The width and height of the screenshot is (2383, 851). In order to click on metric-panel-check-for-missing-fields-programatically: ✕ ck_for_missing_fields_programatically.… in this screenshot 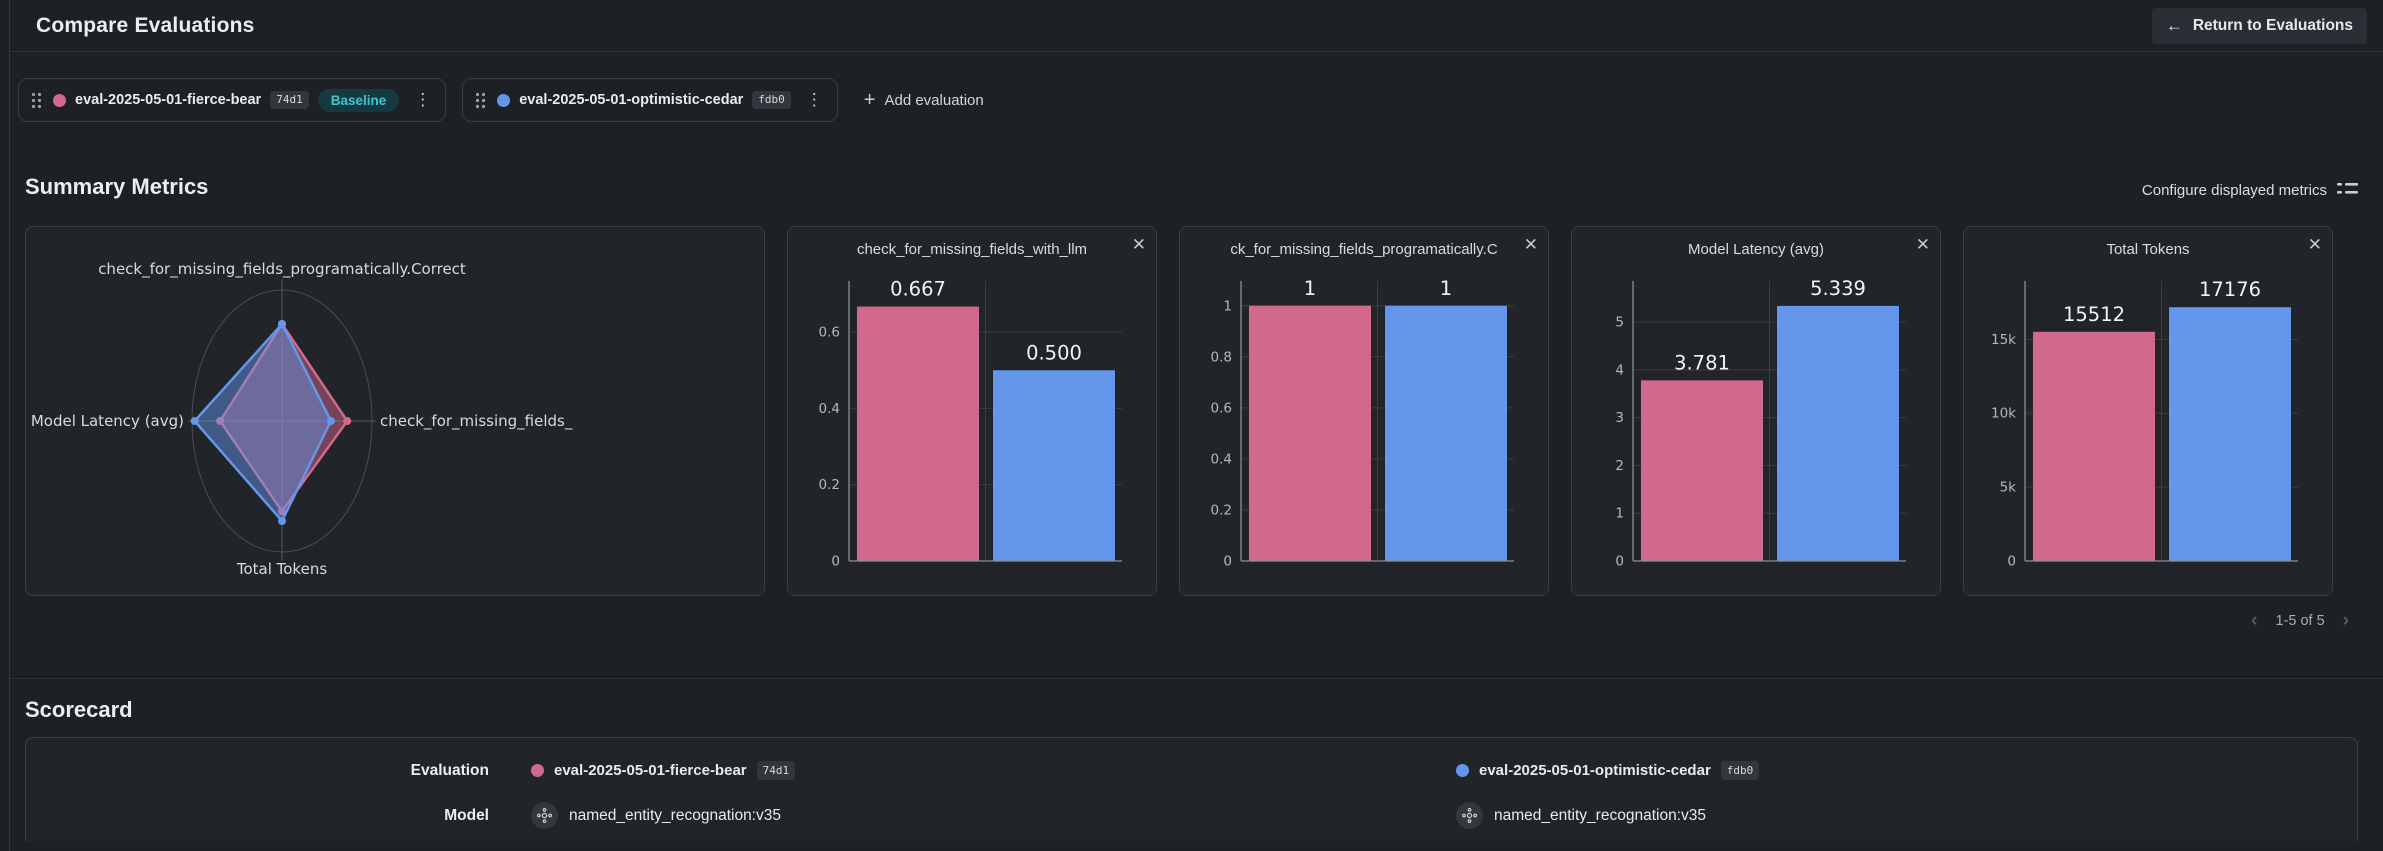, I will do `click(1364, 411)`.